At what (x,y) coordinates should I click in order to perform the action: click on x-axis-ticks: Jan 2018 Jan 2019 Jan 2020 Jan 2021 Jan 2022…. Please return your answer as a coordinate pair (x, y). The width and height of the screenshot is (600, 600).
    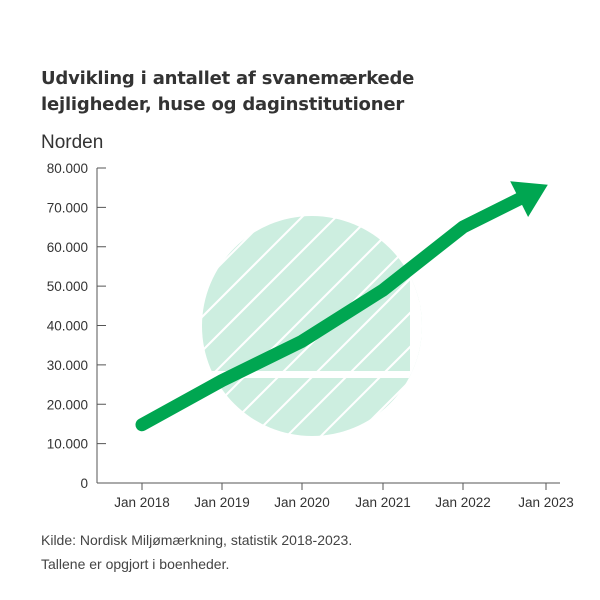
    Looking at the image, I should click on (344, 496).